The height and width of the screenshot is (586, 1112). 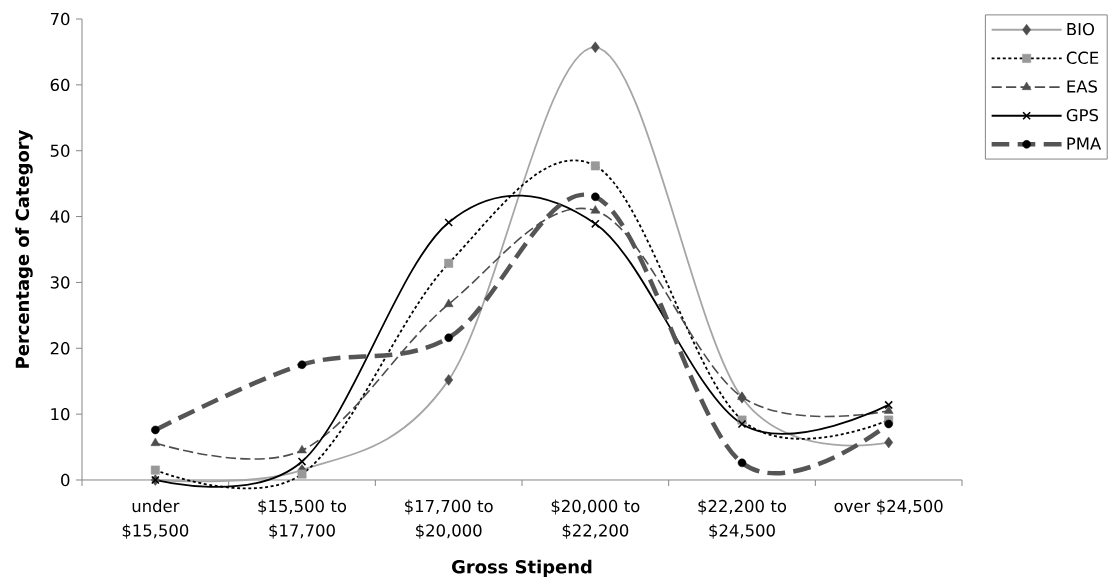 I want to click on legend-label: EAS, so click(x=1082, y=86).